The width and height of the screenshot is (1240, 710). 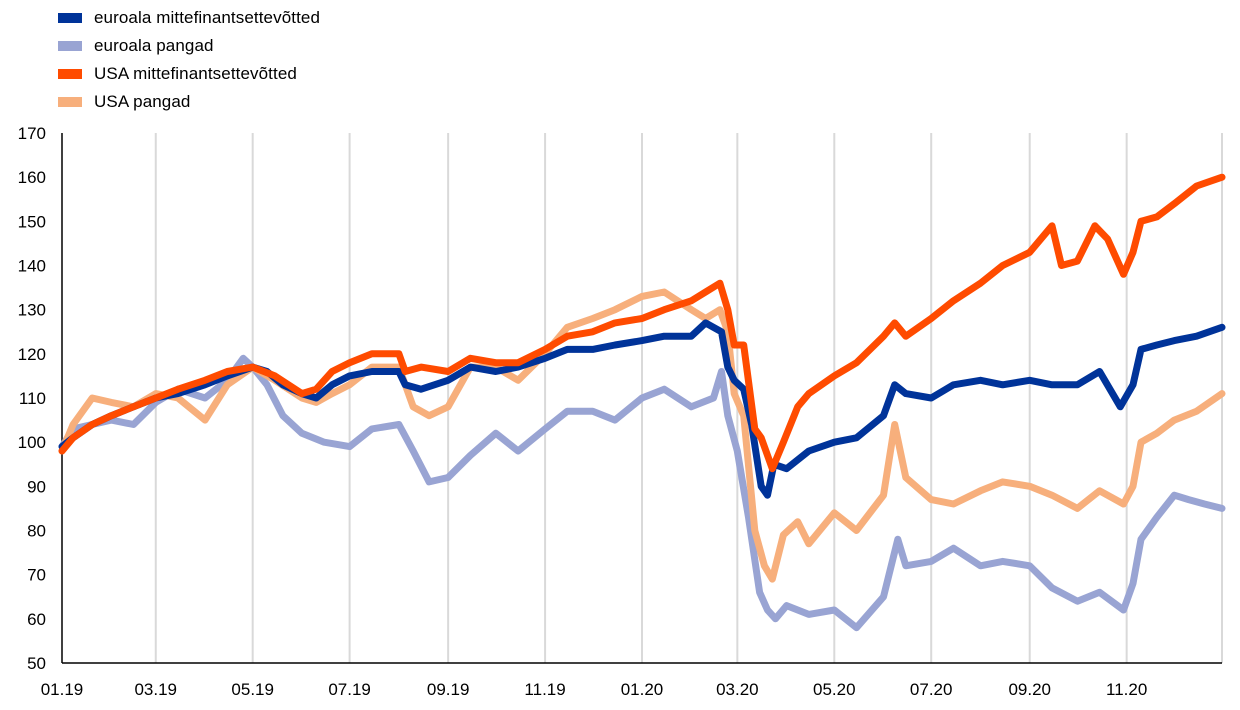 I want to click on legend-swatch-usa-pangad, so click(x=70, y=102).